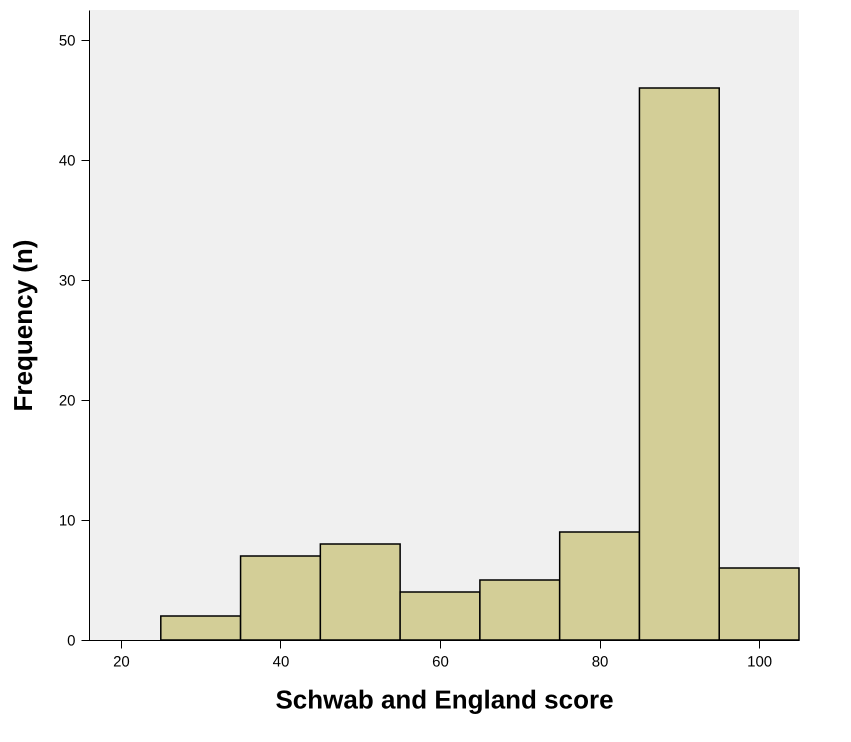 This screenshot has height=742, width=851. What do you see at coordinates (67, 41) in the screenshot?
I see `y-tick-label: 50` at bounding box center [67, 41].